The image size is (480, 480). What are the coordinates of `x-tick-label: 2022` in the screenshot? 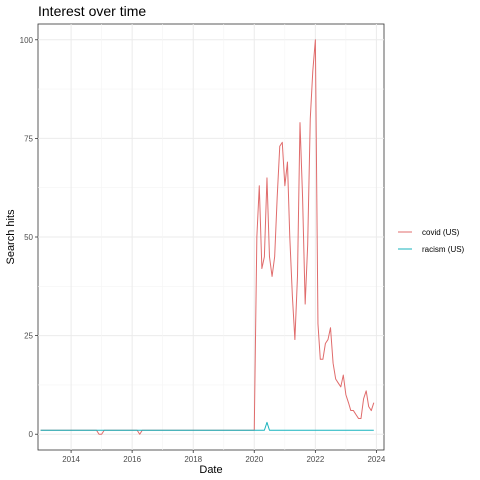 It's located at (315, 459).